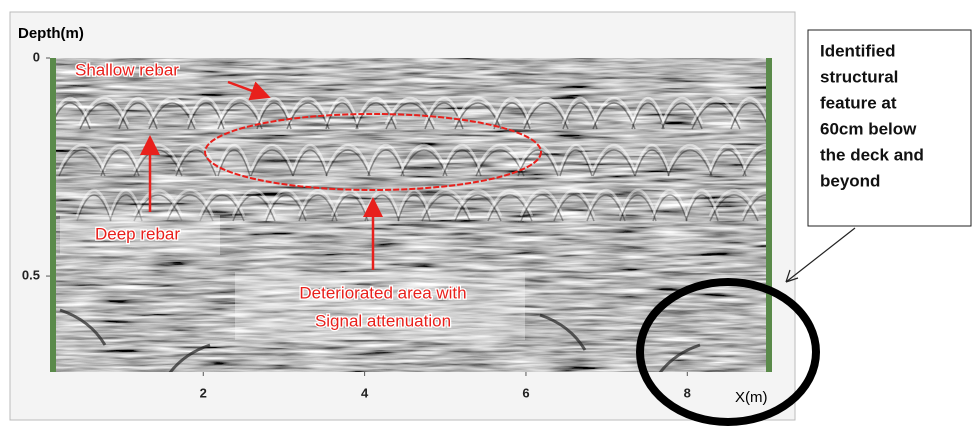  Describe the element at coordinates (127, 69) in the screenshot. I see `annotation: Shallow rebar` at that location.